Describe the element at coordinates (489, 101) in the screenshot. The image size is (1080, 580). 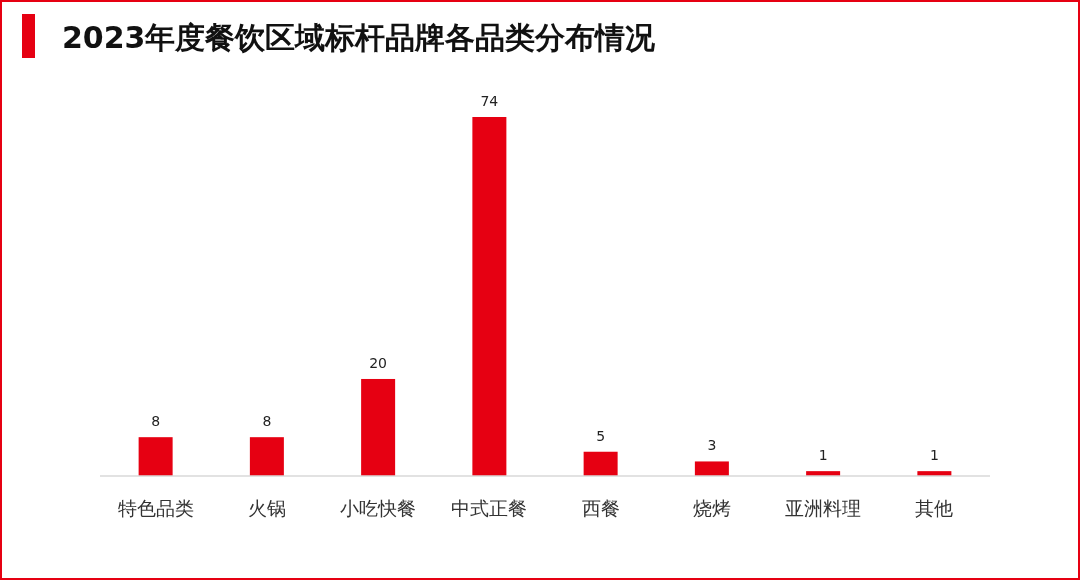
I see `data-label: 74` at that location.